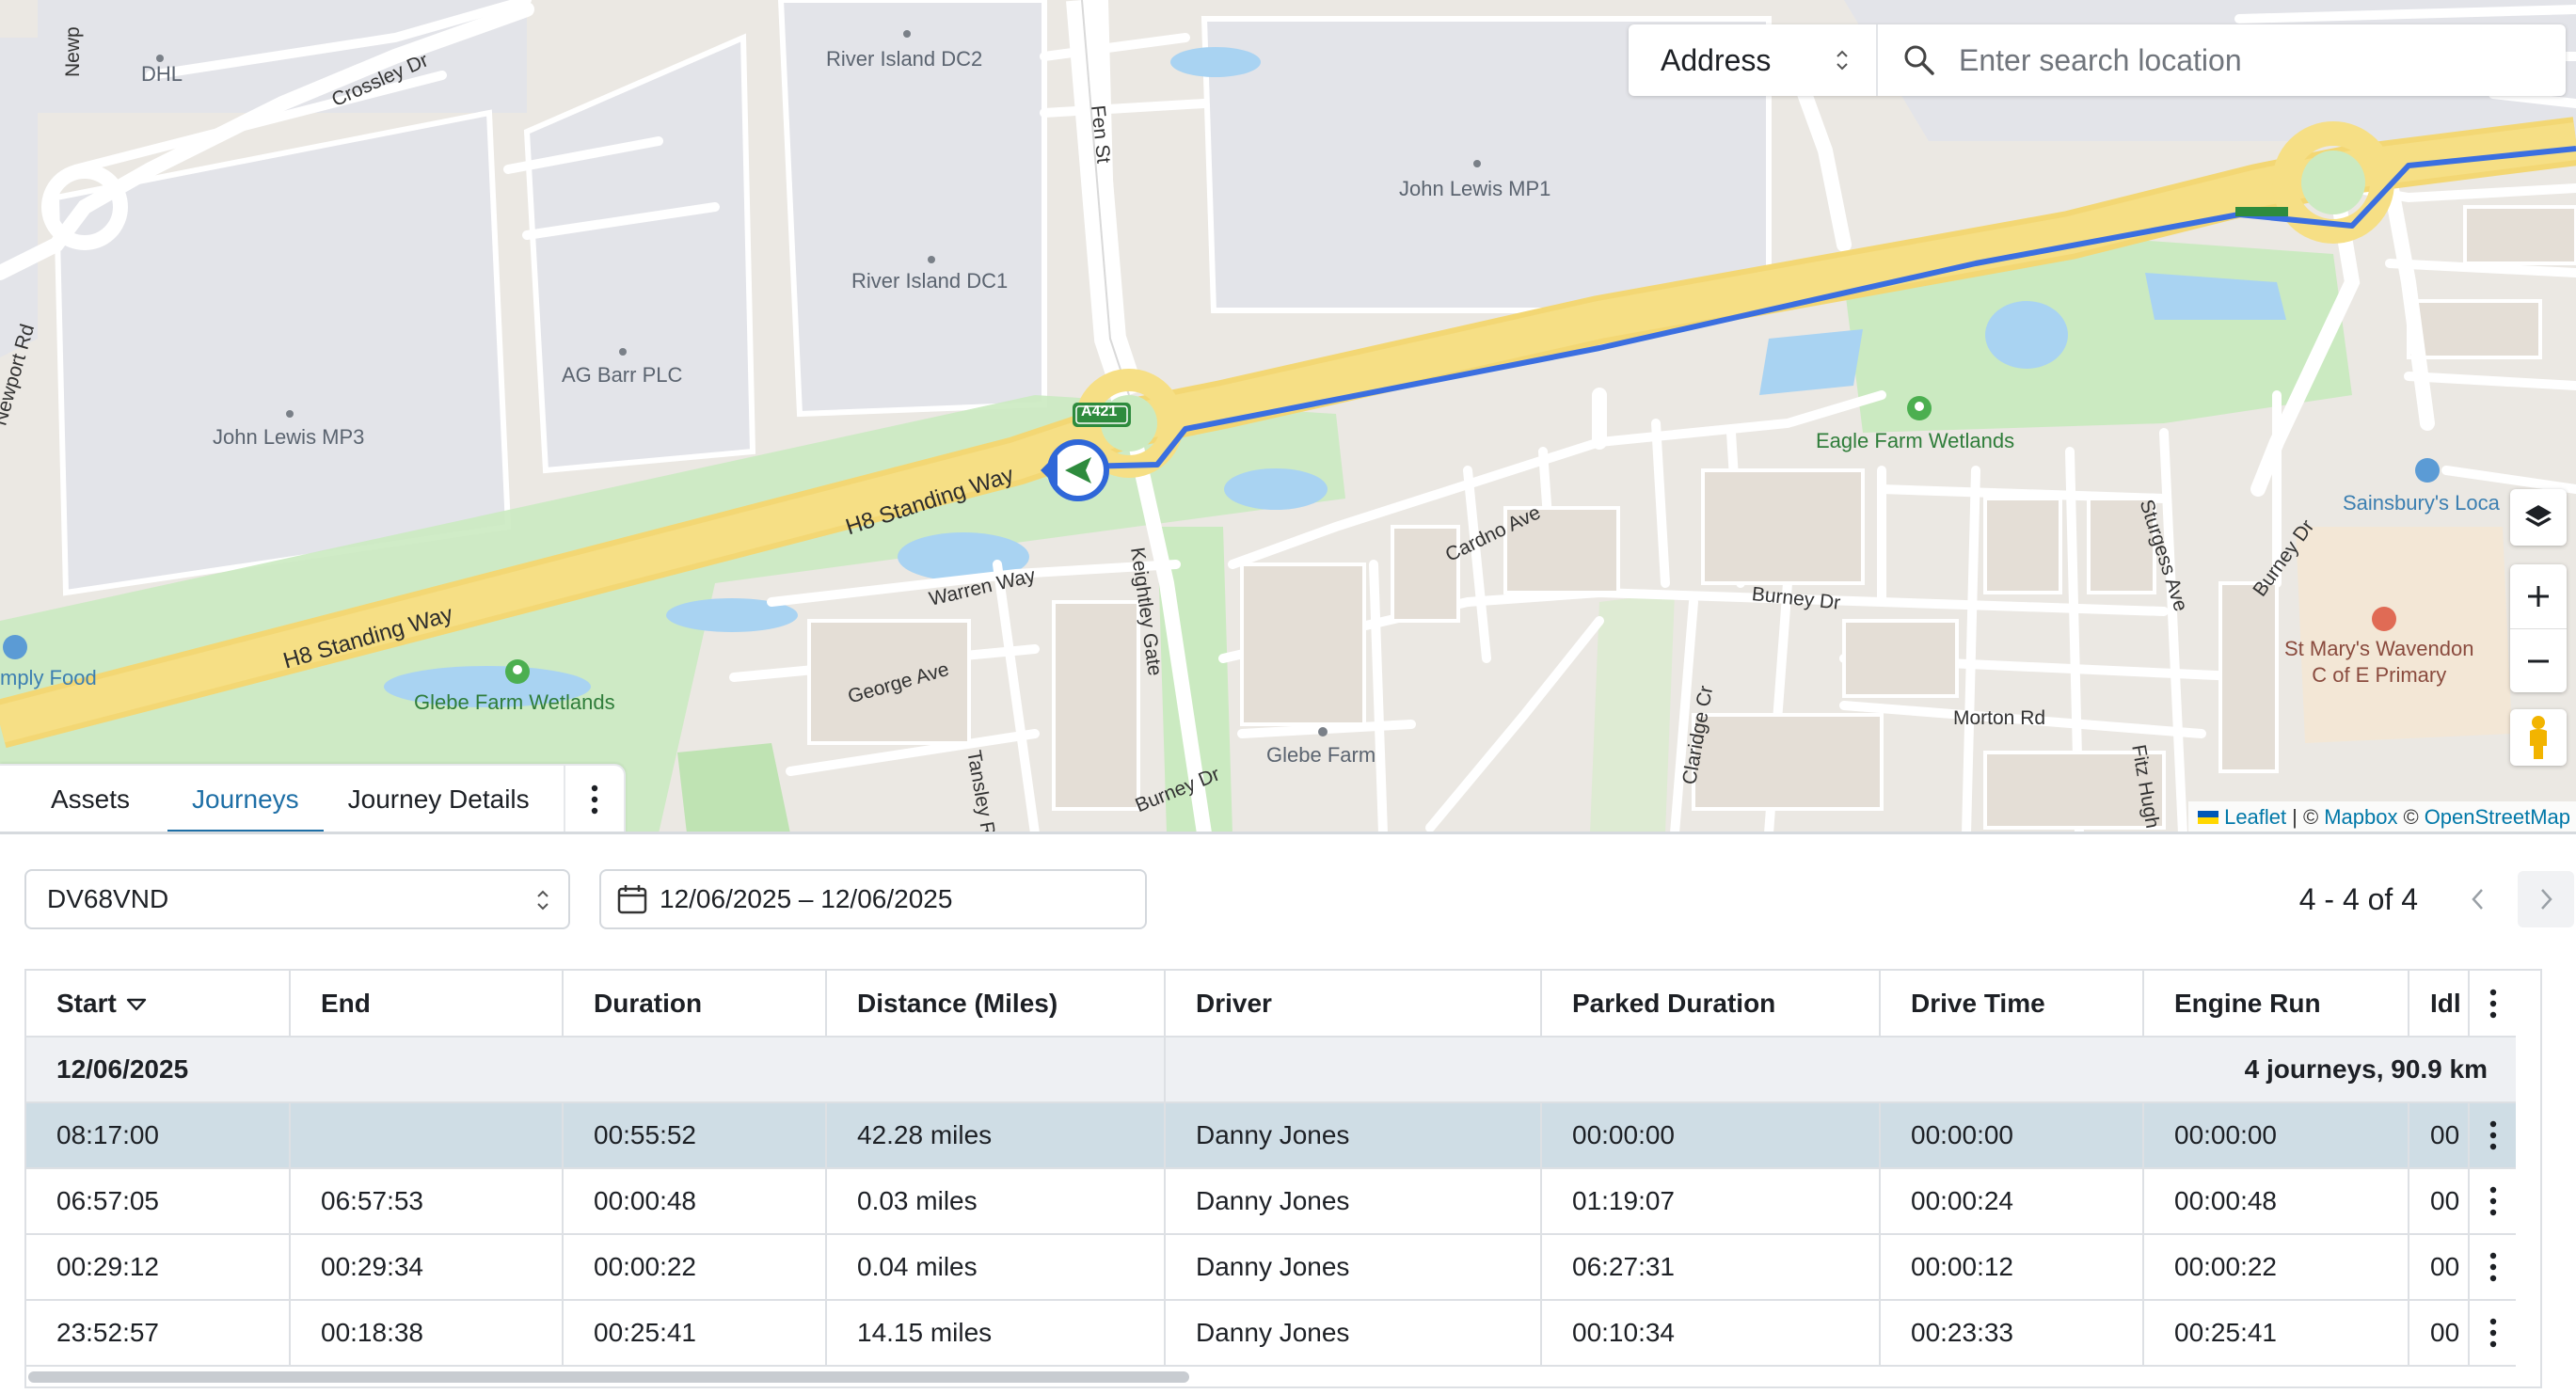  I want to click on map-label-glebe-farm-wetlands: Glebe Farm Wetlands, so click(514, 702).